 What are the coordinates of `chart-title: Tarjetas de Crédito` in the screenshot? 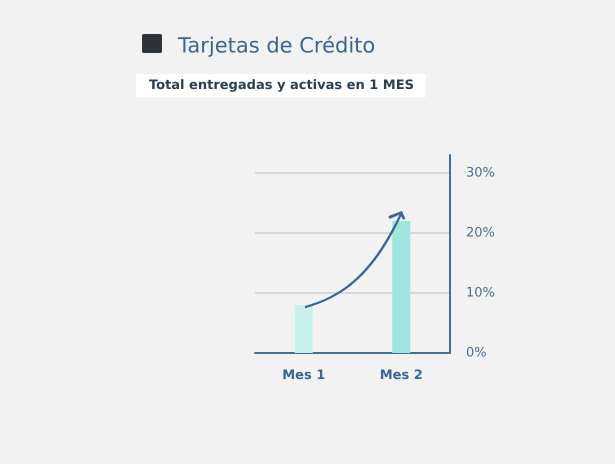 It's located at (276, 46).